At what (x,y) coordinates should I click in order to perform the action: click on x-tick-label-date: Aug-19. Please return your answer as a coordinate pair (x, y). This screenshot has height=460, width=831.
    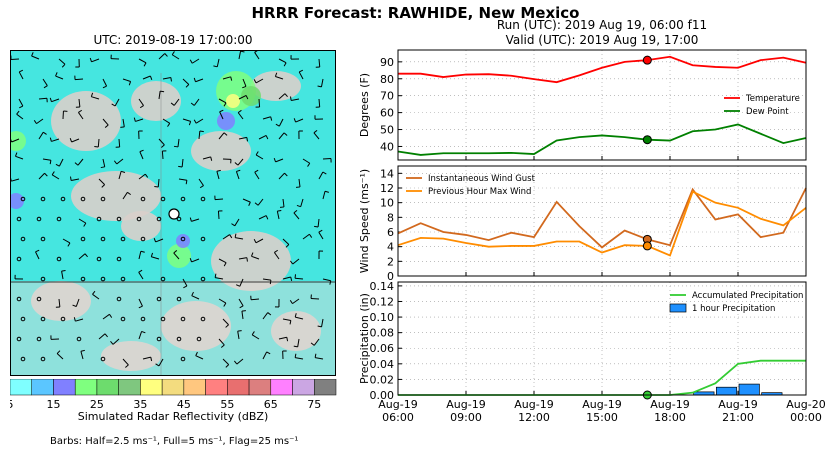
    Looking at the image, I should click on (397, 404).